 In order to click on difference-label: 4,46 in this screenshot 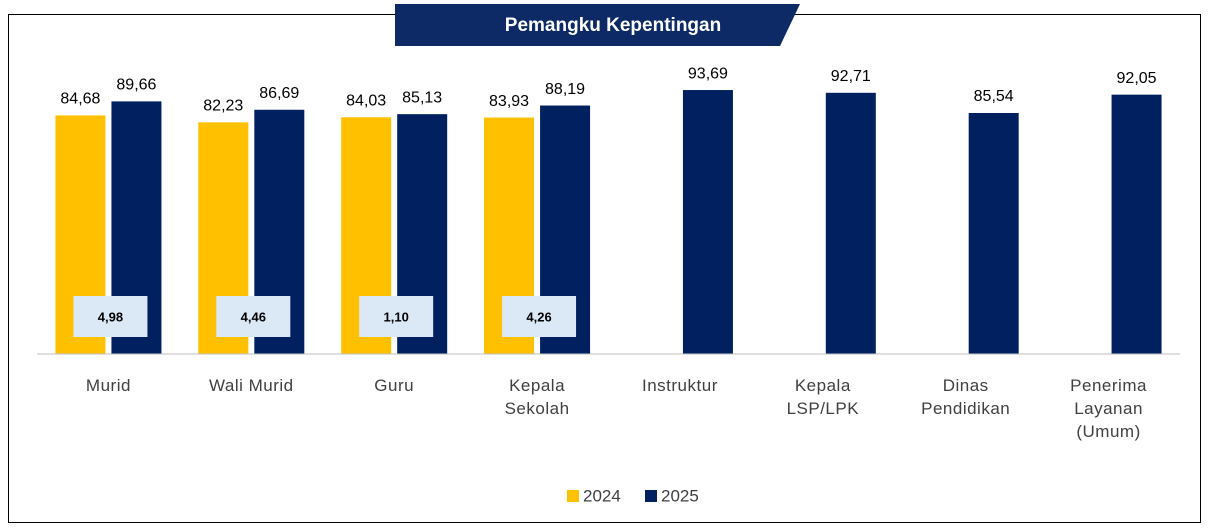, I will do `click(253, 316)`.